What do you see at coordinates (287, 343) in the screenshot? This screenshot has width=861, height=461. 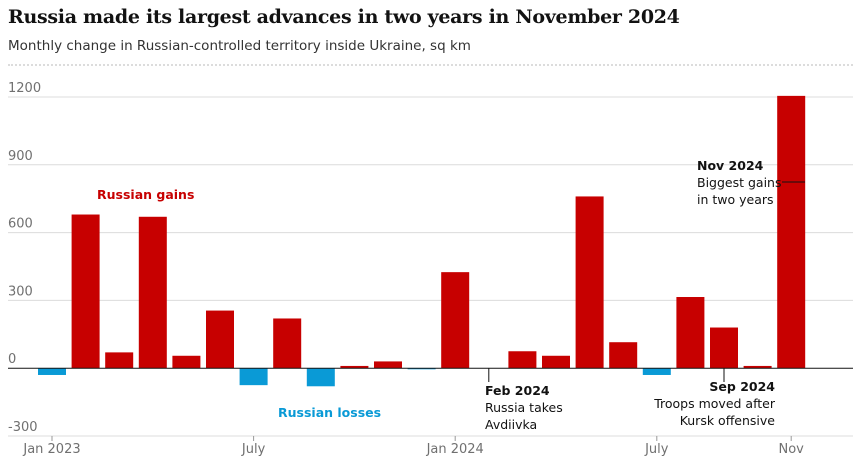 I see `bar-aug-2023` at bounding box center [287, 343].